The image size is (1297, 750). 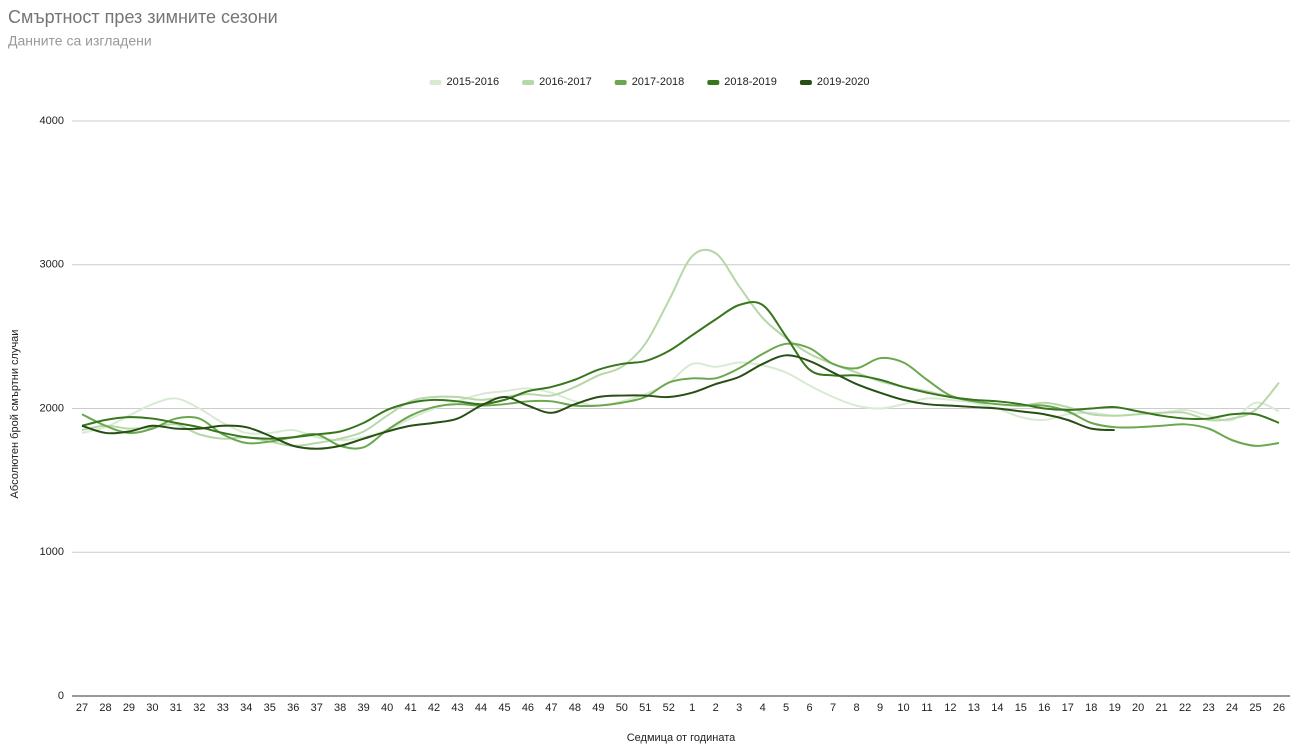 What do you see at coordinates (692, 708) in the screenshot?
I see `x-tick-label: 1` at bounding box center [692, 708].